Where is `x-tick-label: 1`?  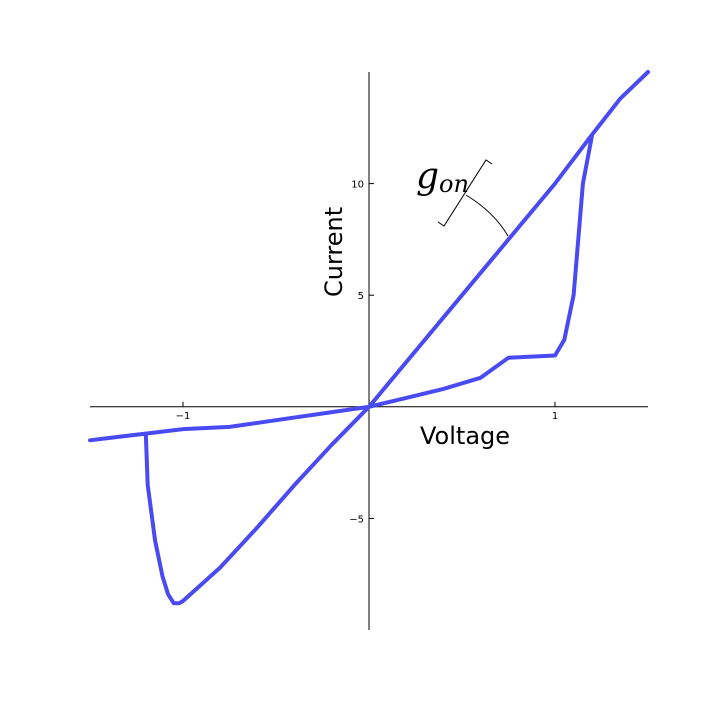
x-tick-label: 1 is located at coordinates (555, 416).